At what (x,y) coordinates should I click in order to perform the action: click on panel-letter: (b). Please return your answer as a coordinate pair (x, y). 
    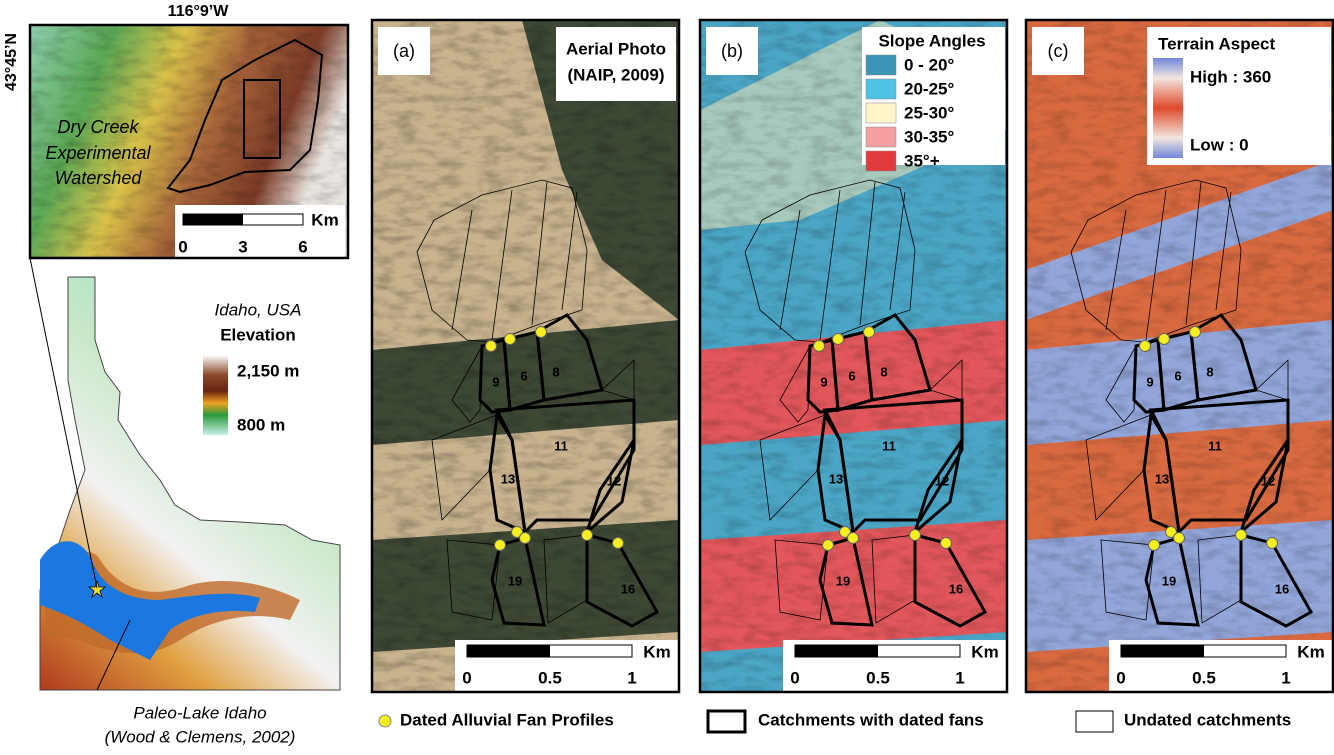
    Looking at the image, I should click on (732, 51).